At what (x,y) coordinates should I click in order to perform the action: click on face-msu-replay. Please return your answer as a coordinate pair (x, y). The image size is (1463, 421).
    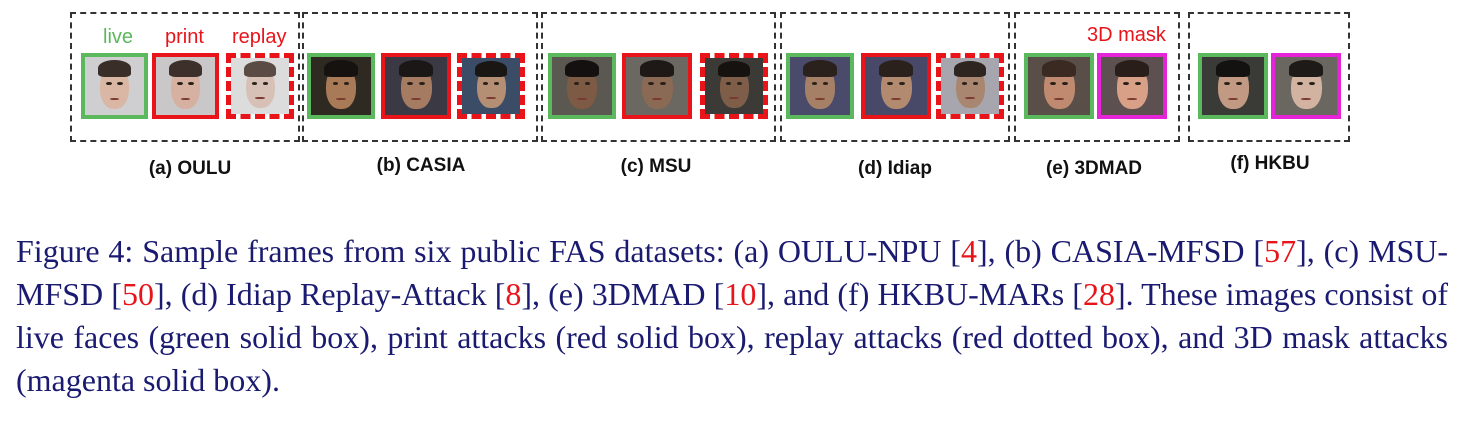
    Looking at the image, I should click on (734, 86).